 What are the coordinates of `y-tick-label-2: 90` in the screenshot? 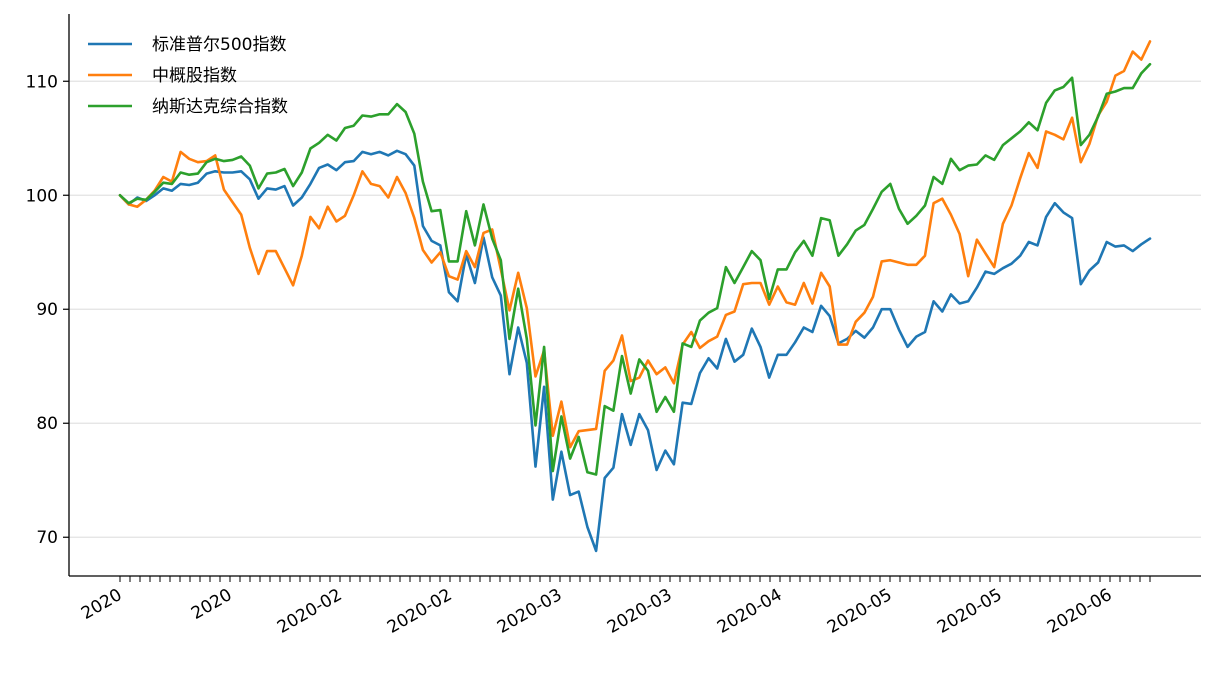 It's located at (47, 310).